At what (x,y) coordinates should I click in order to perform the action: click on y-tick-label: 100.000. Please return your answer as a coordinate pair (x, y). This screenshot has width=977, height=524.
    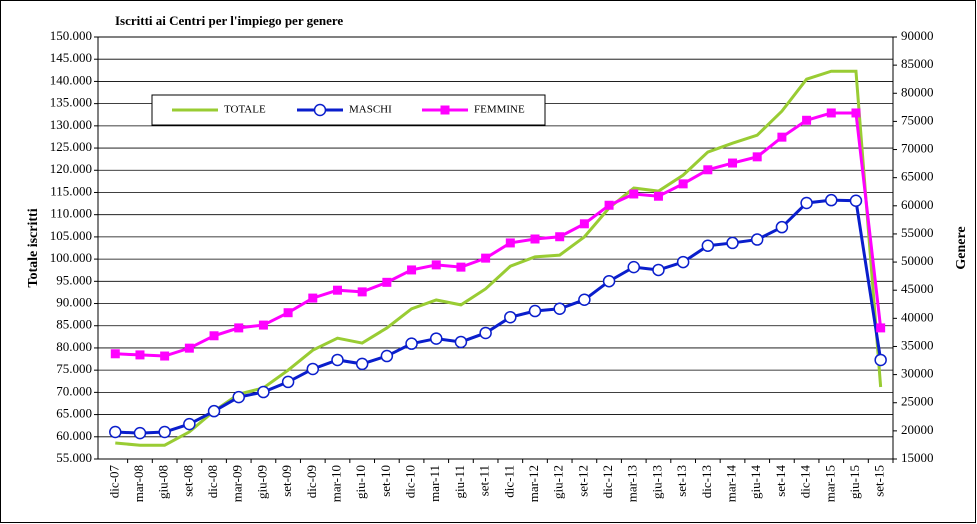
    Looking at the image, I should click on (71, 257).